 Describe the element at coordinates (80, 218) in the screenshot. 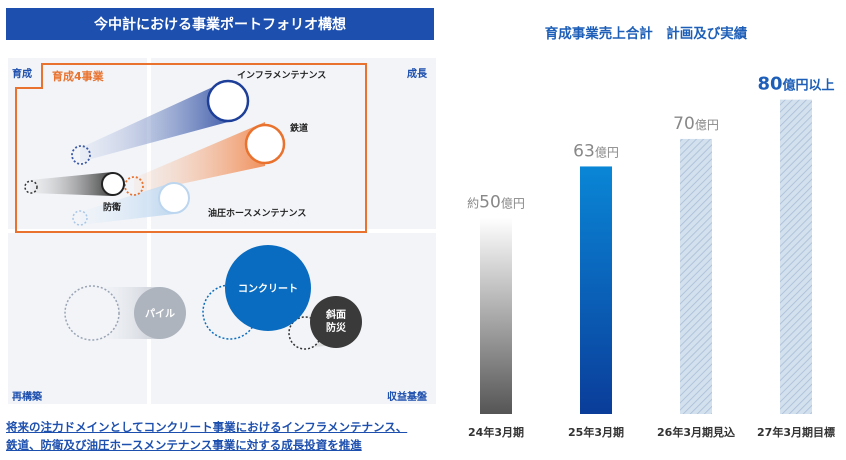

I see `hose-prev-bubble` at that location.